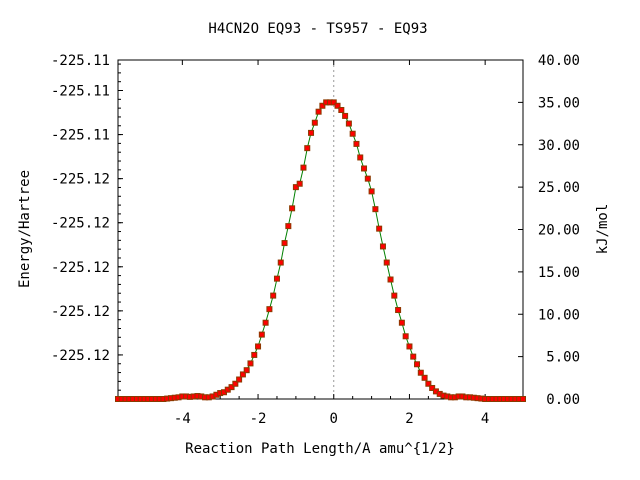 The image size is (640, 480). I want to click on x-axis-label: Reaction Path Length/A amu^{1/2}, so click(320, 449).